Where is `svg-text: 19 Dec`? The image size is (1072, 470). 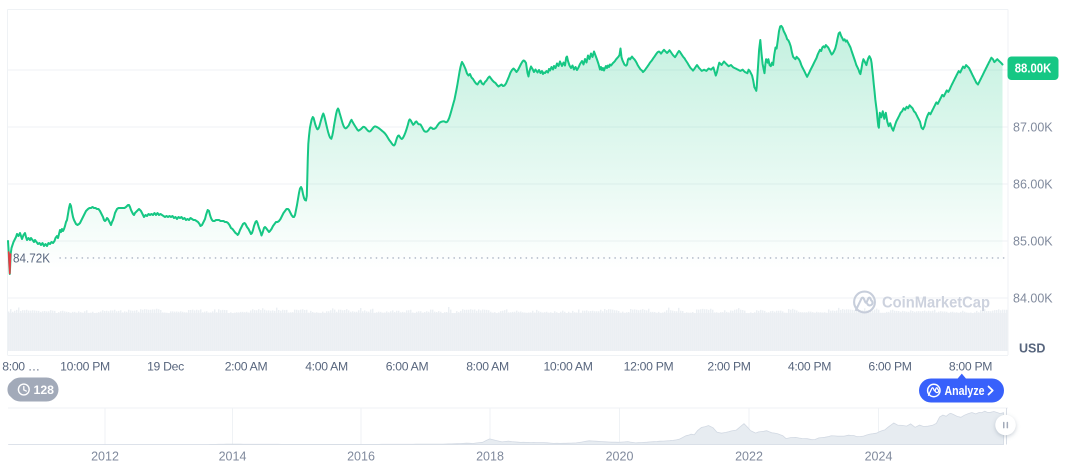 svg-text: 19 Dec is located at coordinates (165, 367).